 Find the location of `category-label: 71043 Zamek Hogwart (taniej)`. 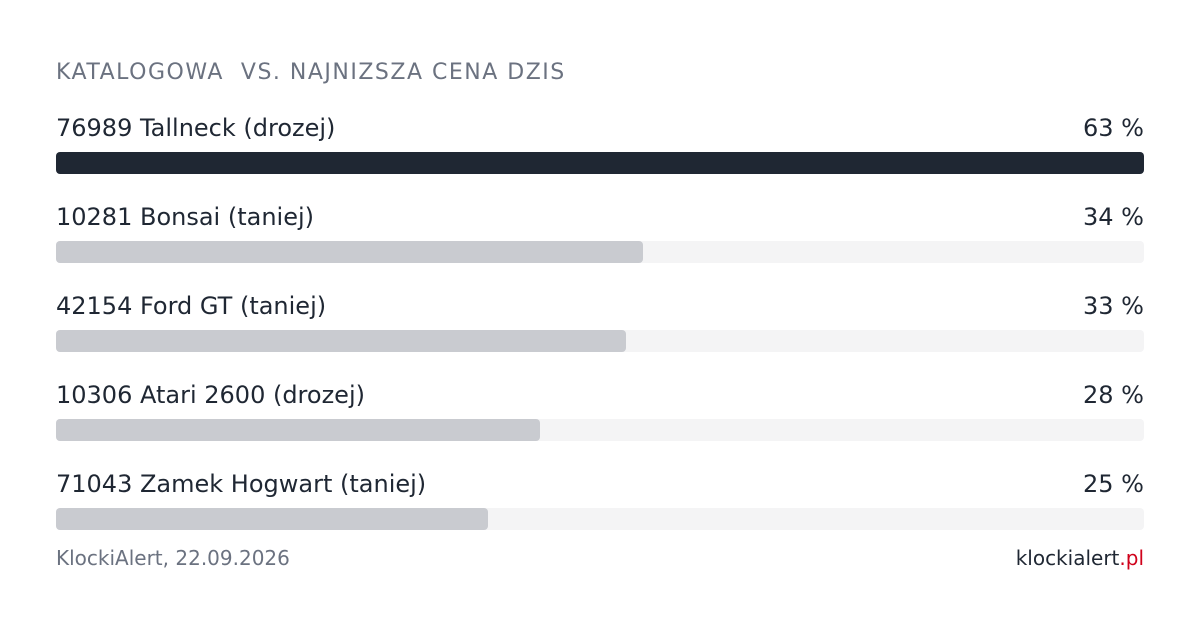

category-label: 71043 Zamek Hogwart (taniej) is located at coordinates (241, 484).